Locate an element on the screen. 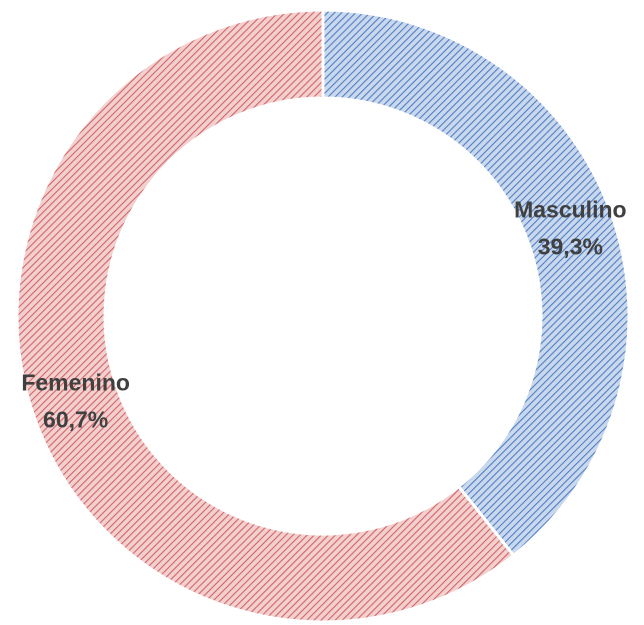  value-label: 60,7% is located at coordinates (75, 420).